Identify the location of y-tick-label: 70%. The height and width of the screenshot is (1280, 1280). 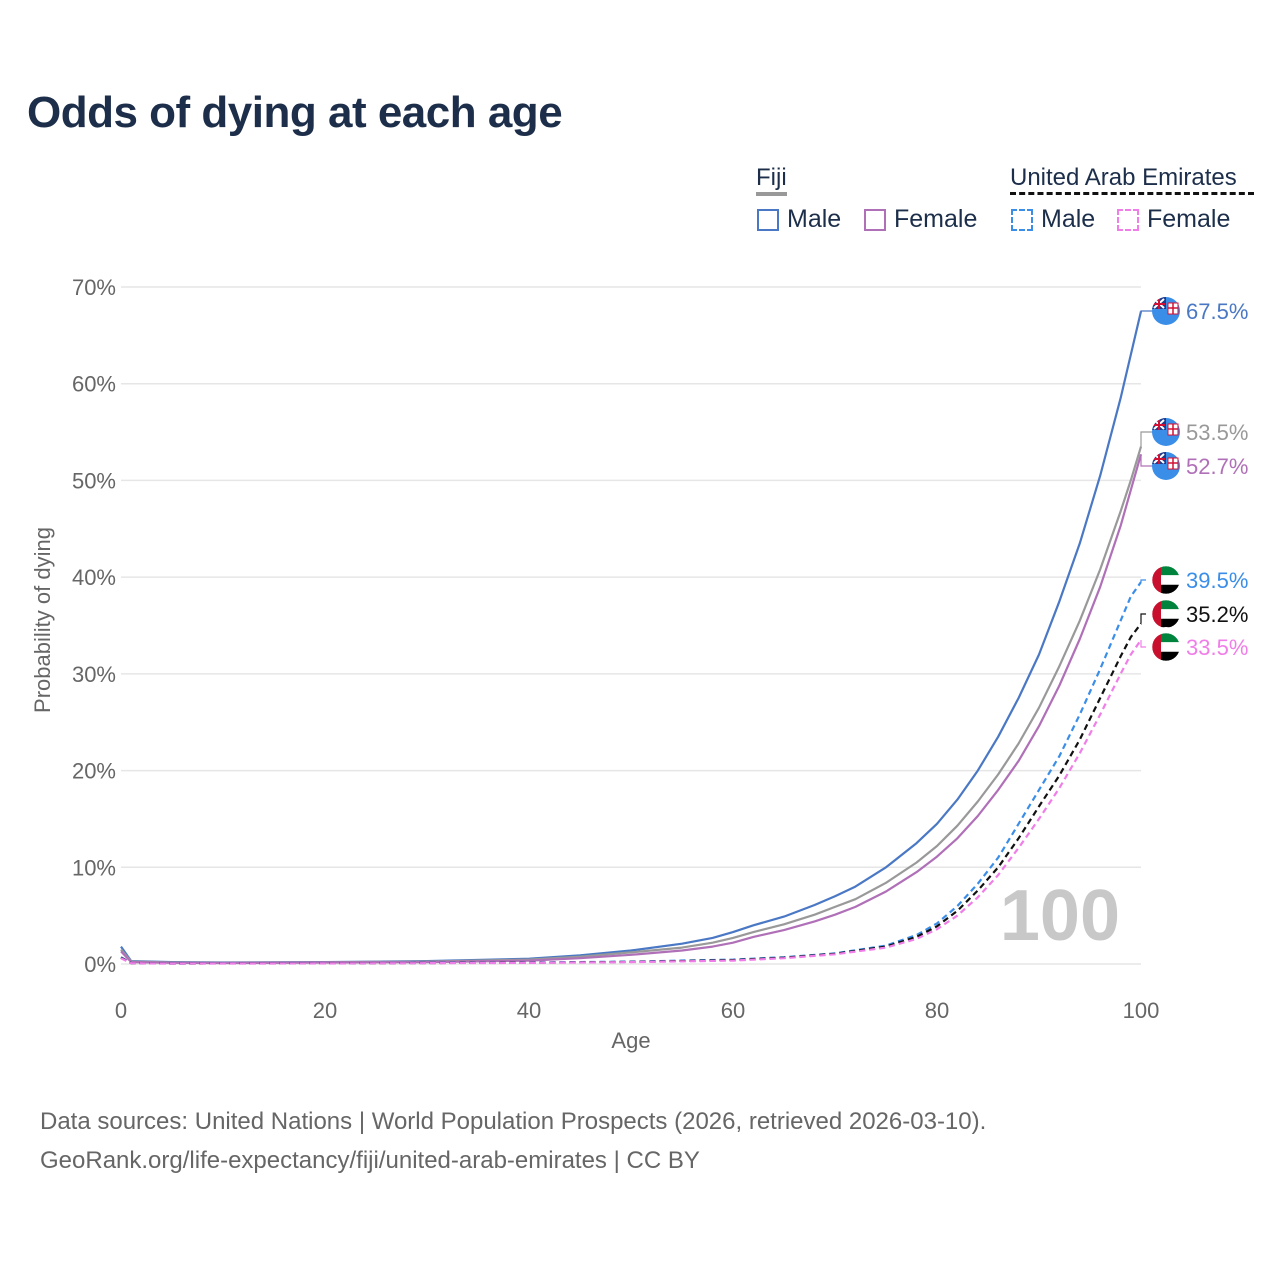
(94, 287).